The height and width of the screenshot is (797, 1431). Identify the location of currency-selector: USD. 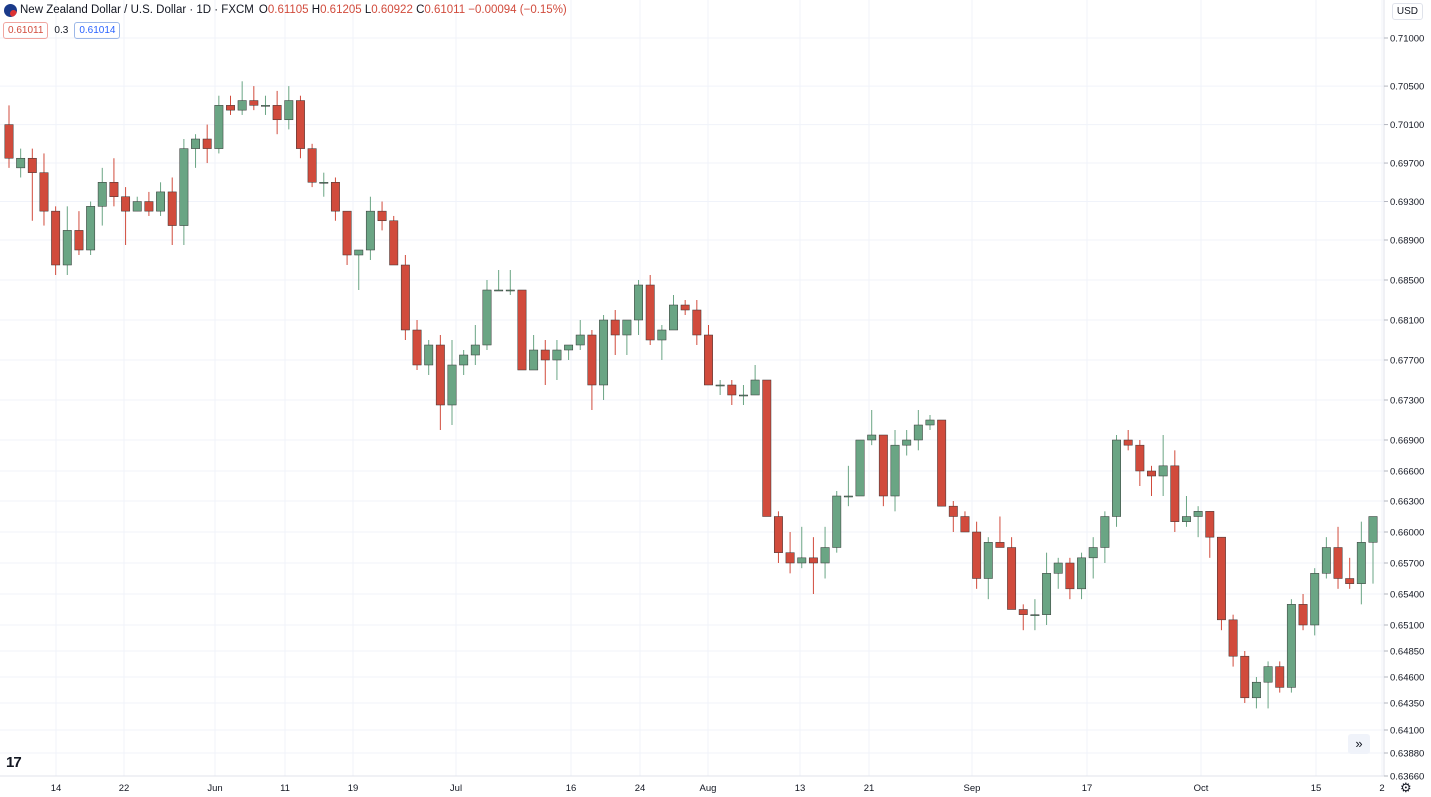
(1407, 11).